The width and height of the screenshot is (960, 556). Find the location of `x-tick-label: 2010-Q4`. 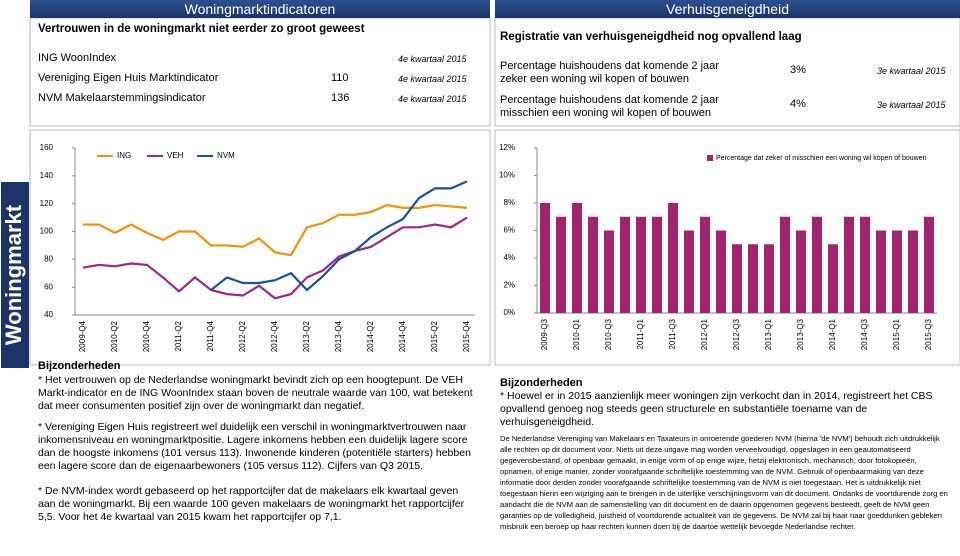

x-tick-label: 2010-Q4 is located at coordinates (146, 336).